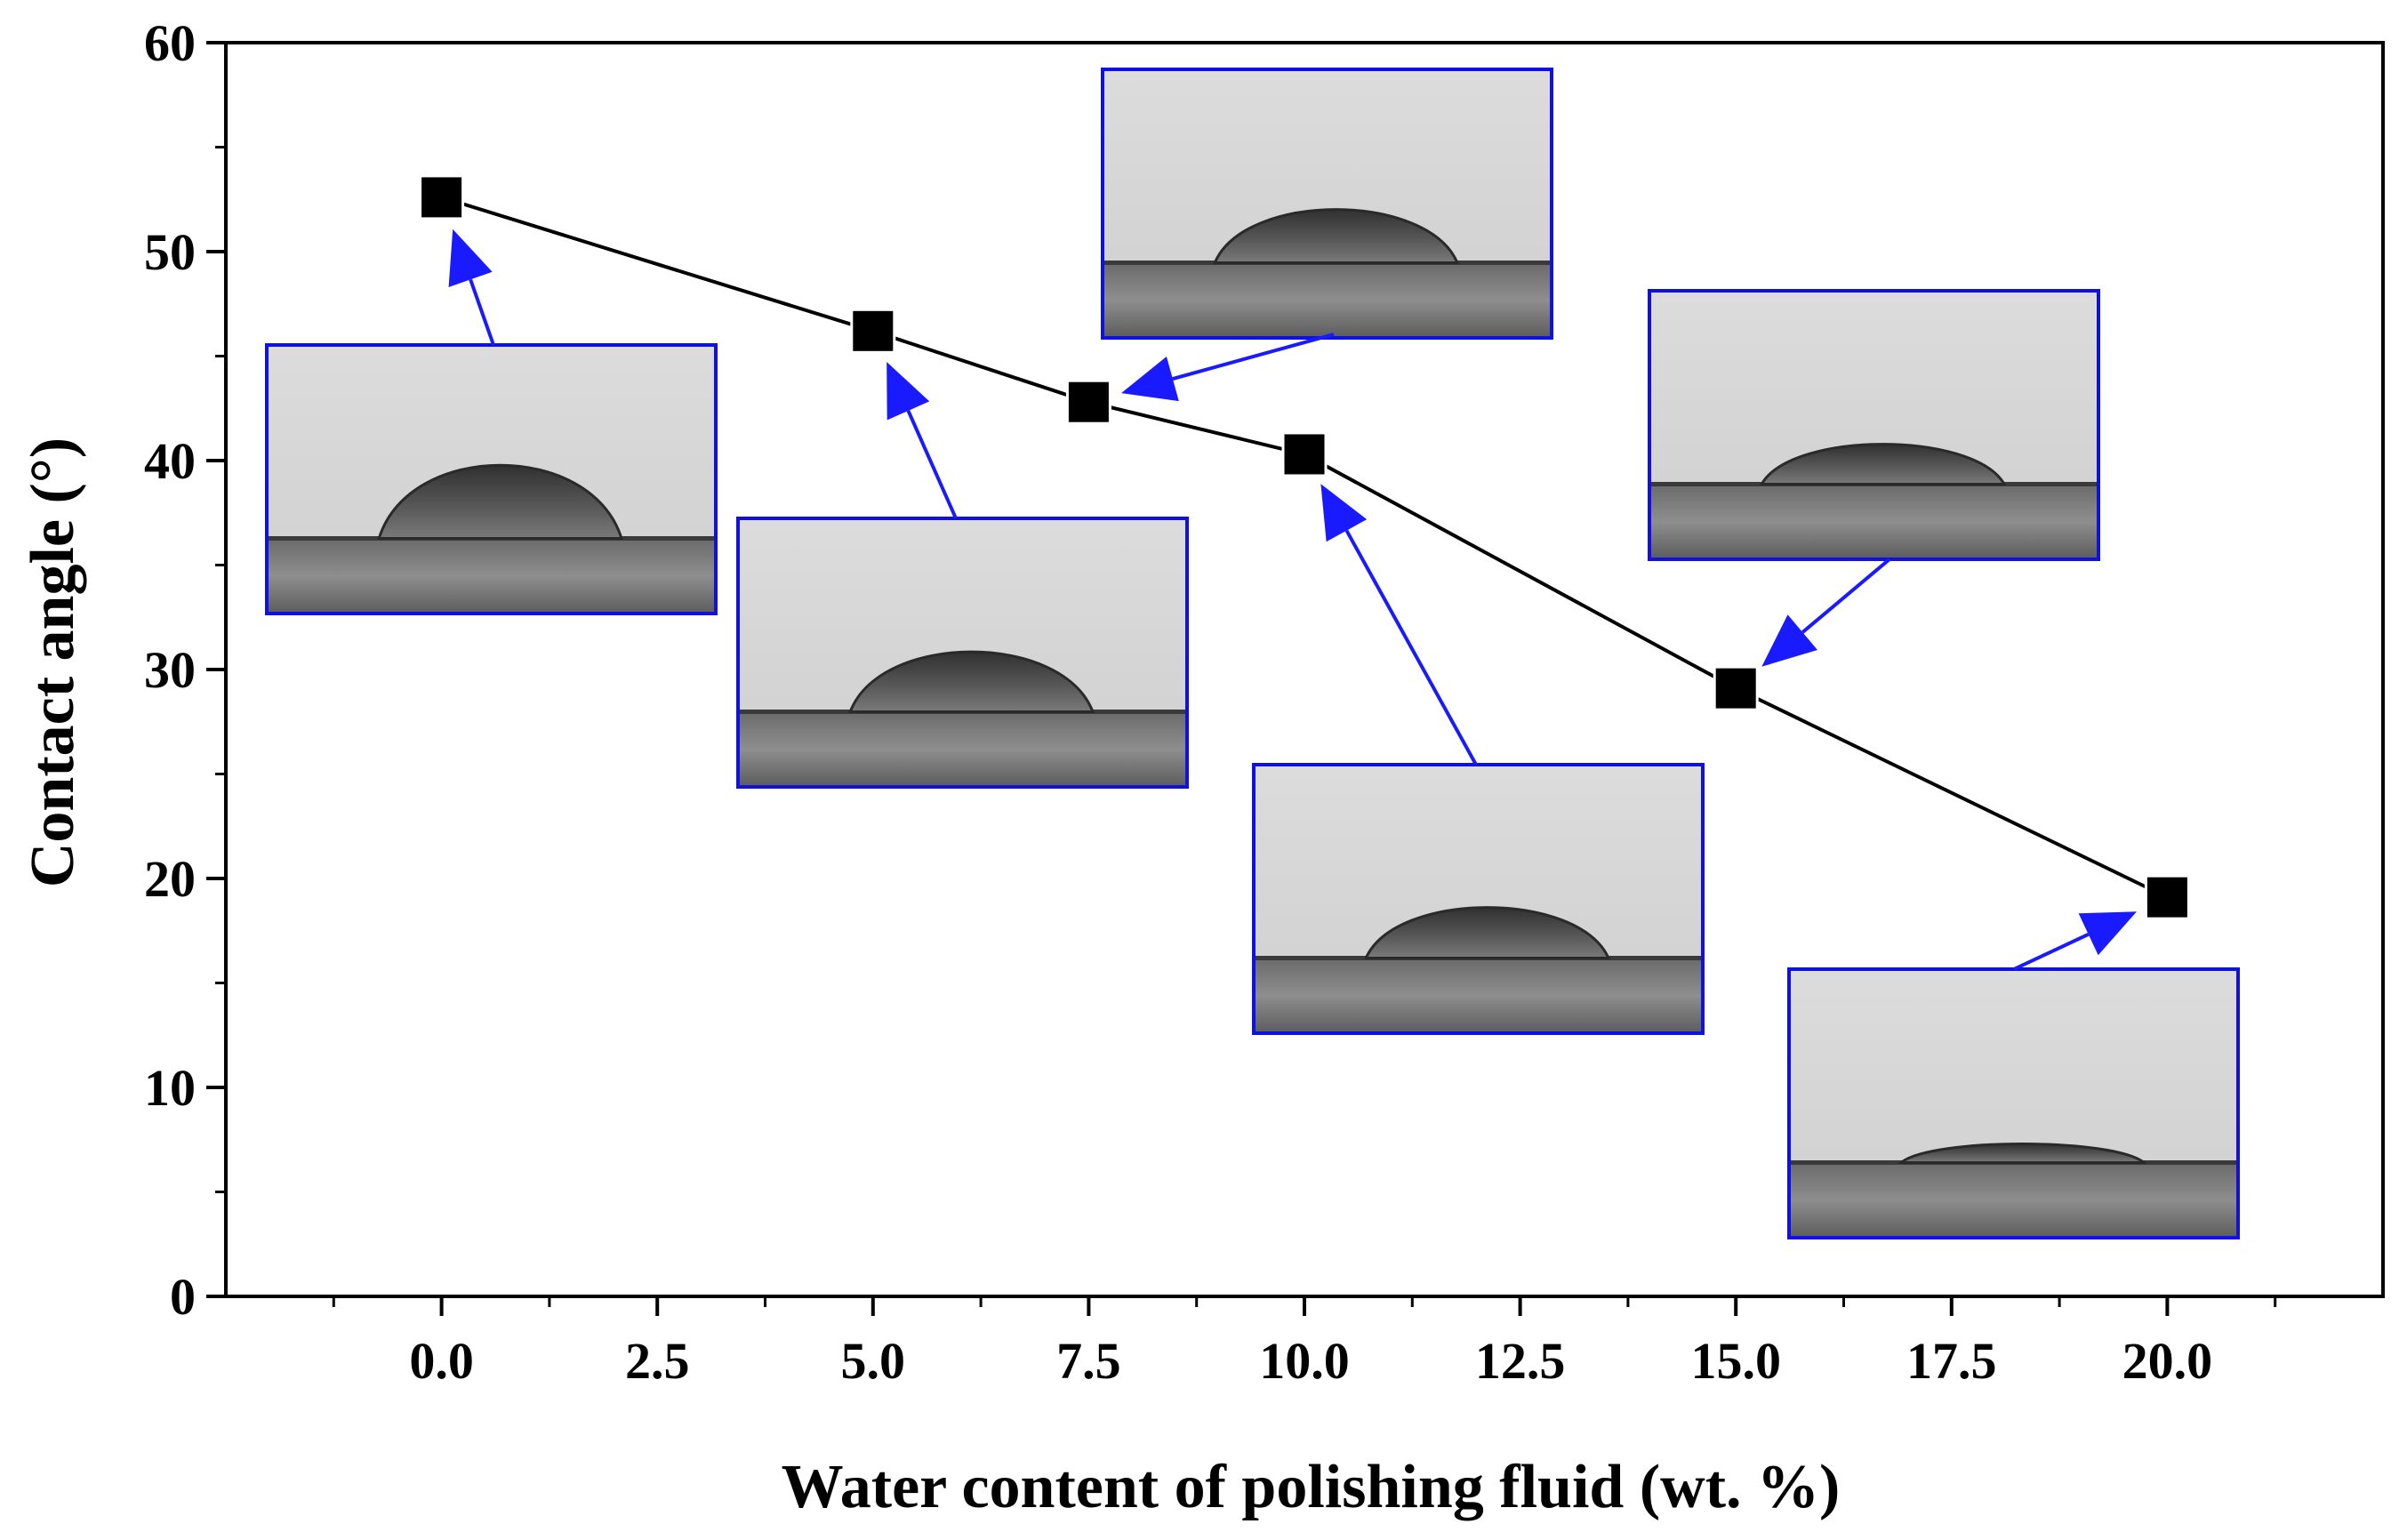 Image resolution: width=2399 pixels, height=1540 pixels. I want to click on x-tick-label: 20.0, so click(2167, 1361).